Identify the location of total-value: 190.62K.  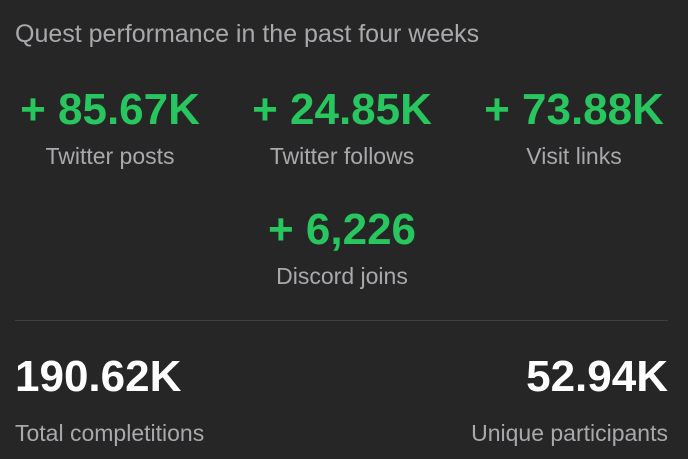
(98, 376).